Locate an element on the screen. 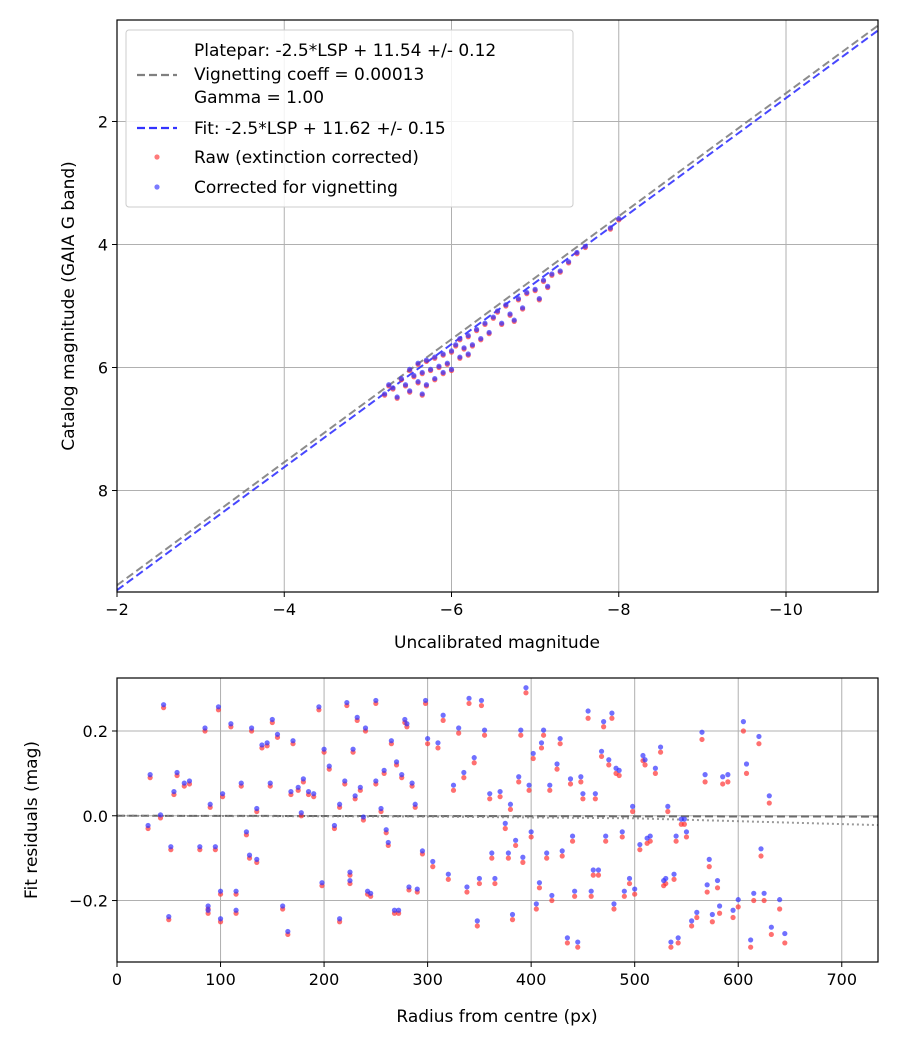  x-tick-label: −6 is located at coordinates (452, 609).